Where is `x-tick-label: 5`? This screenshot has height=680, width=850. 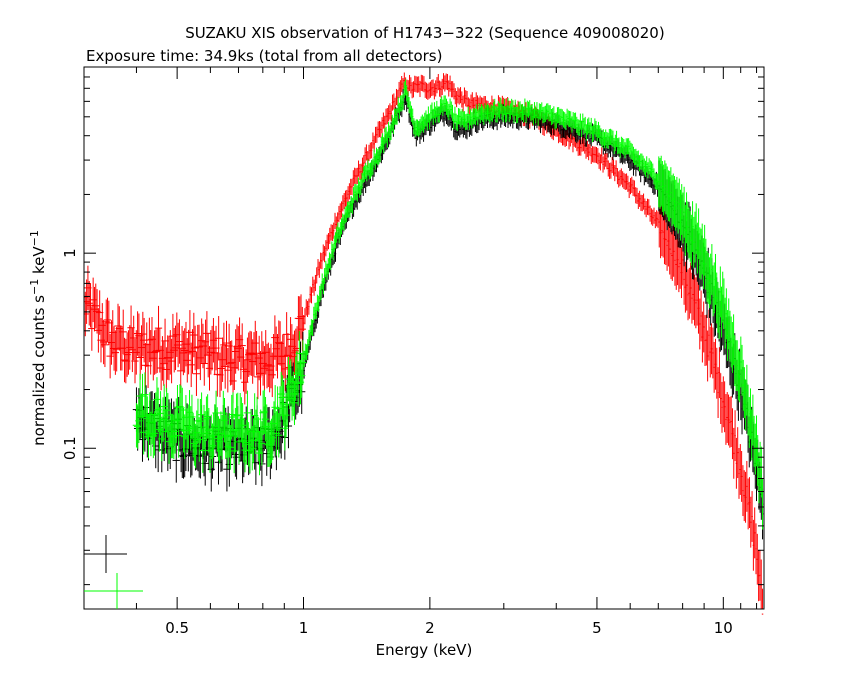 x-tick-label: 5 is located at coordinates (597, 628).